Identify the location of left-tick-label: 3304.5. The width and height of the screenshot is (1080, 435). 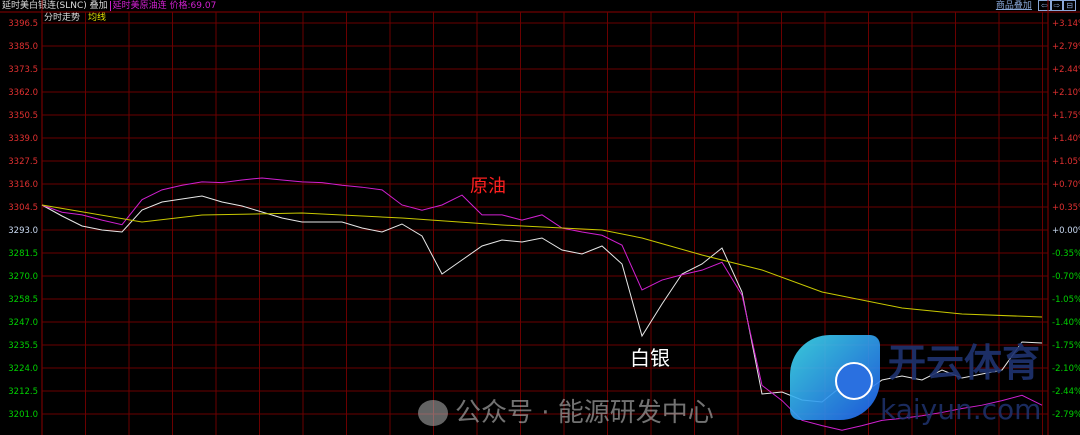
(23, 208).